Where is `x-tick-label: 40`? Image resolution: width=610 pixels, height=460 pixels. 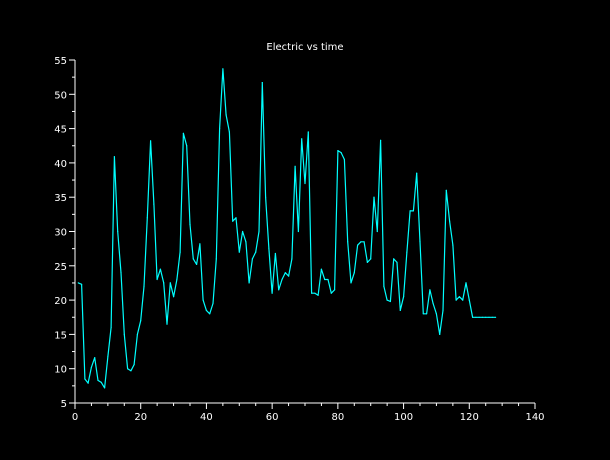
x-tick-label: 40 is located at coordinates (206, 417).